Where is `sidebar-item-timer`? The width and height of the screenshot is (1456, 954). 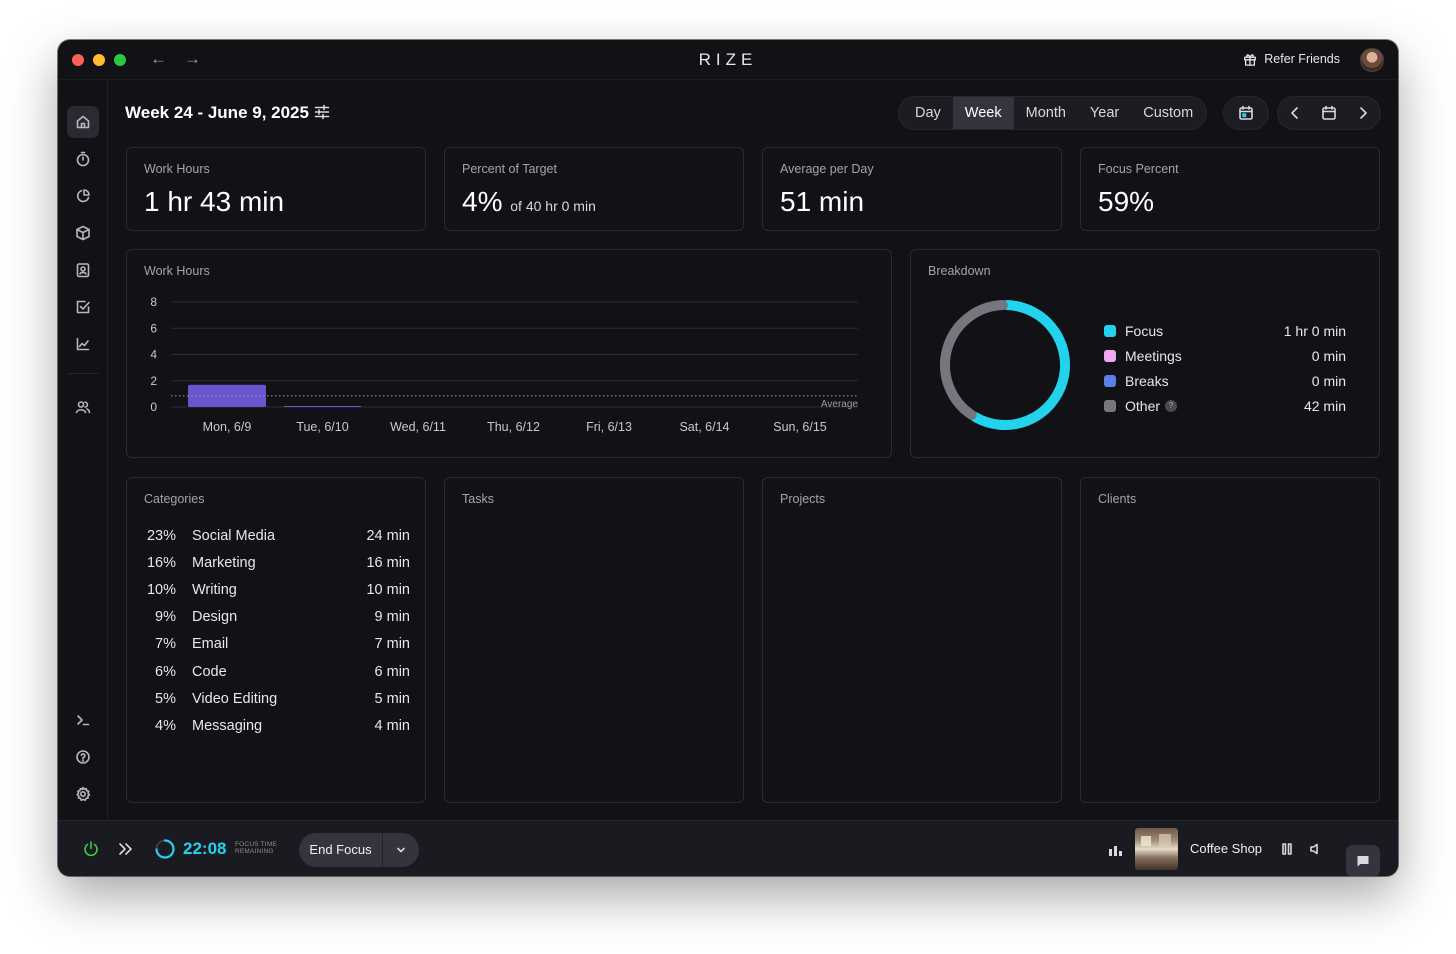 sidebar-item-timer is located at coordinates (83, 159).